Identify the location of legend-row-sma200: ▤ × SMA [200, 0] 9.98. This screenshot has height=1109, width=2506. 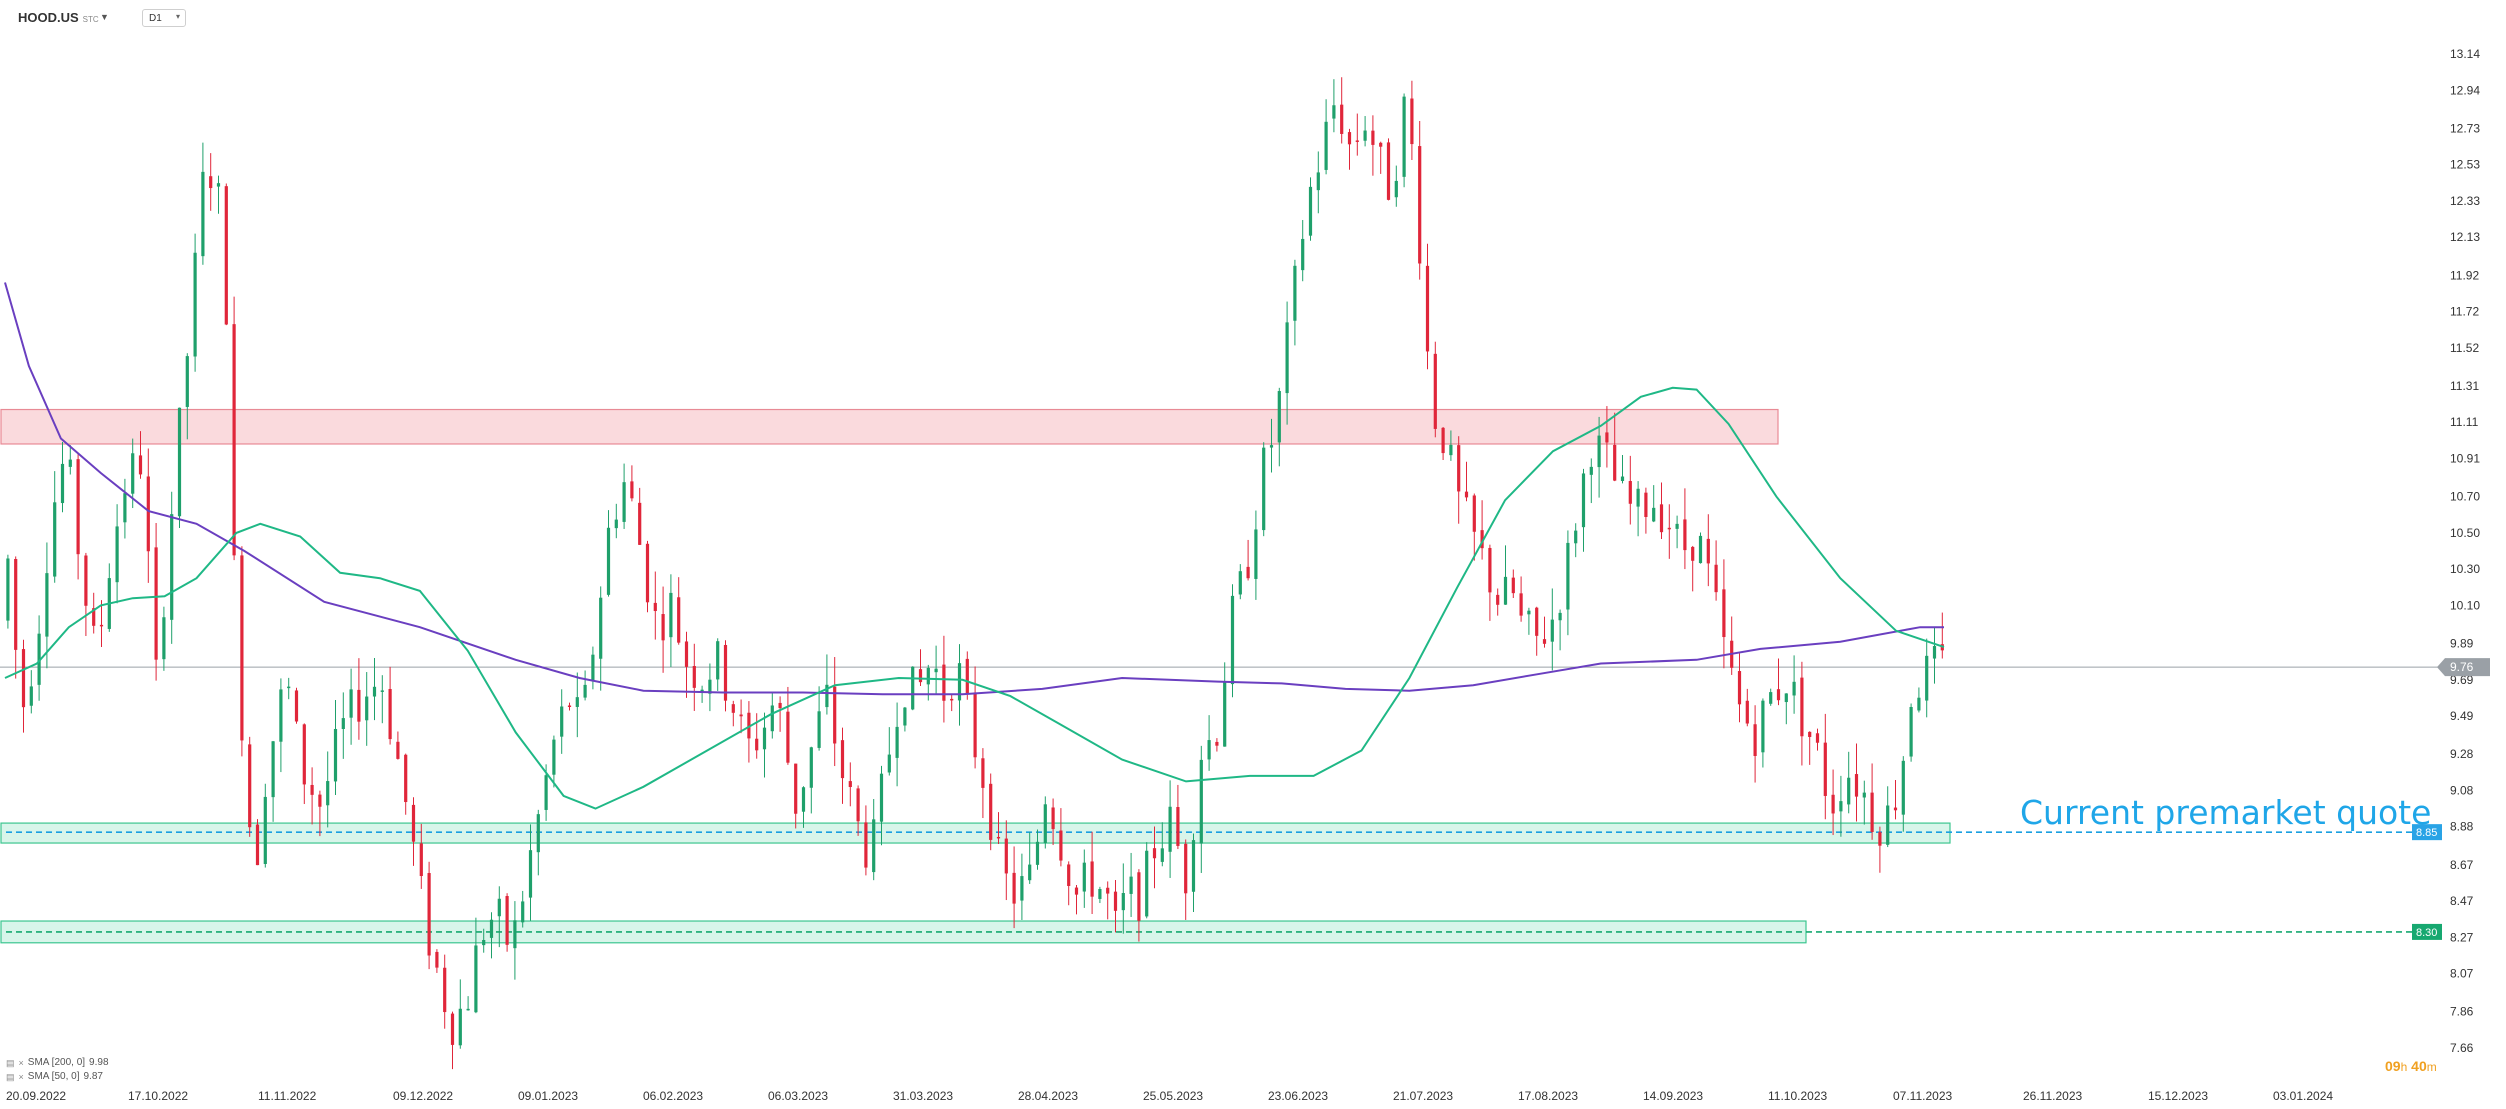
(57, 1063).